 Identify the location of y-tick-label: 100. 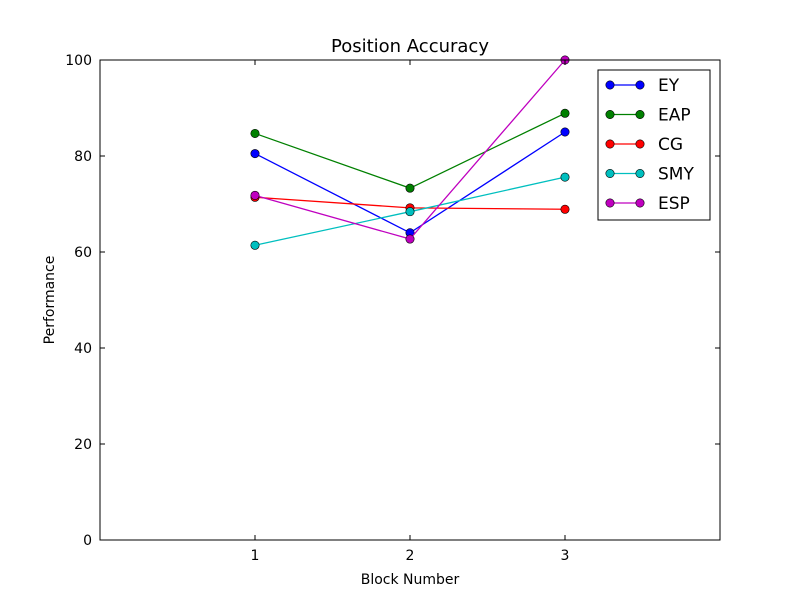
(78, 61).